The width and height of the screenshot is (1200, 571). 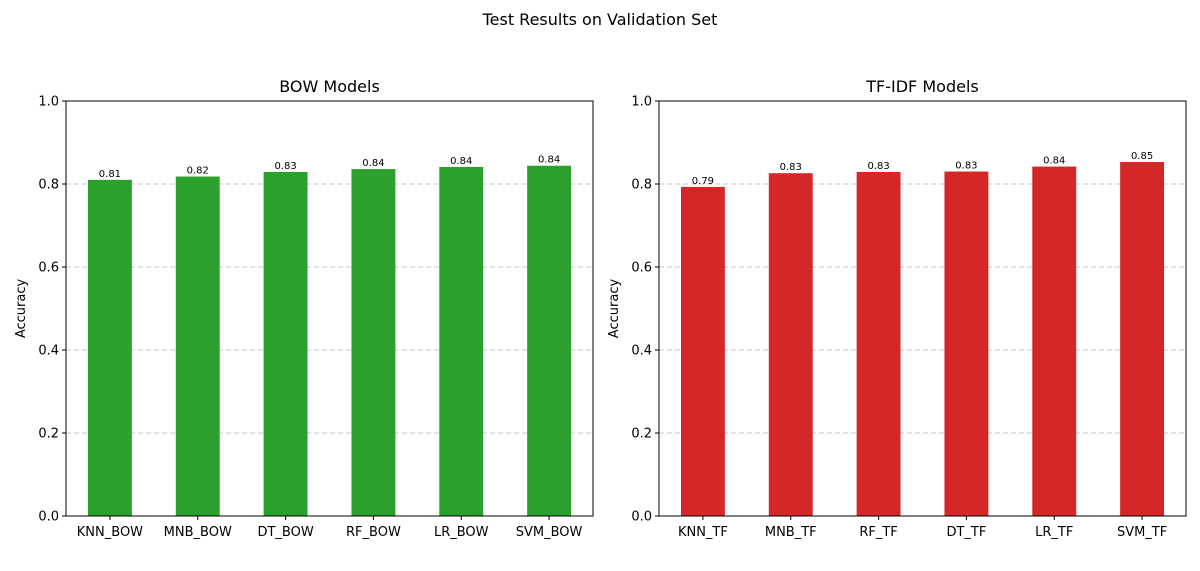 What do you see at coordinates (702, 351) in the screenshot?
I see `bar-knn-tf` at bounding box center [702, 351].